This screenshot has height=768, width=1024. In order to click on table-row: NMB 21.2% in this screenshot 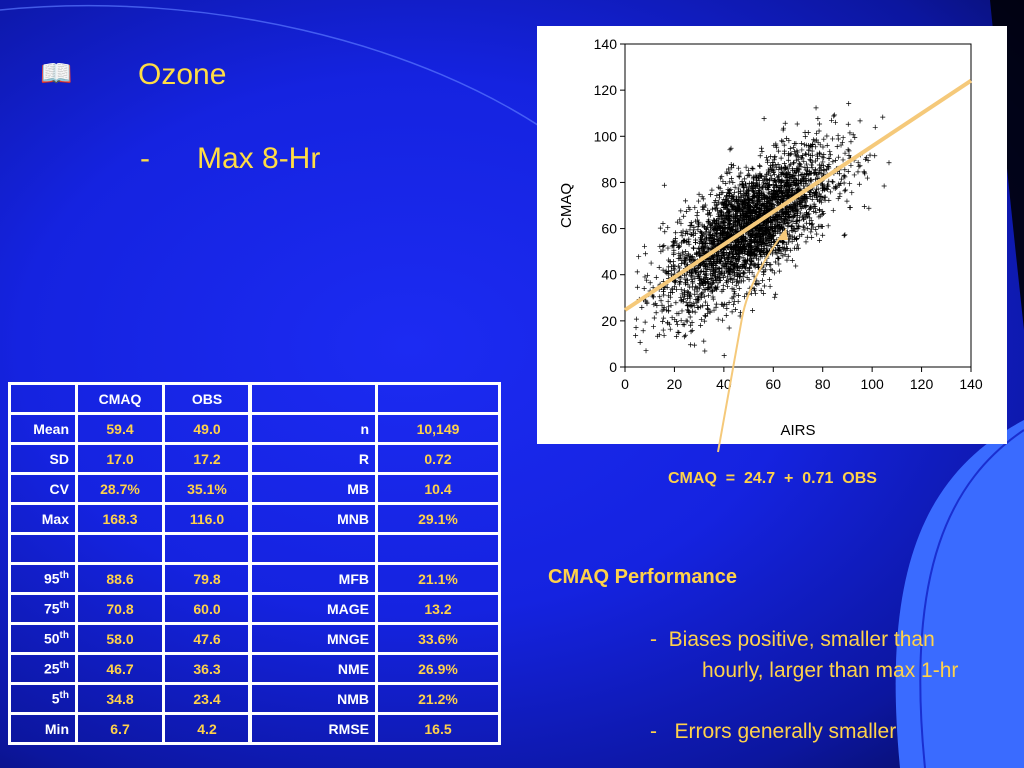, I will do `click(374, 698)`.